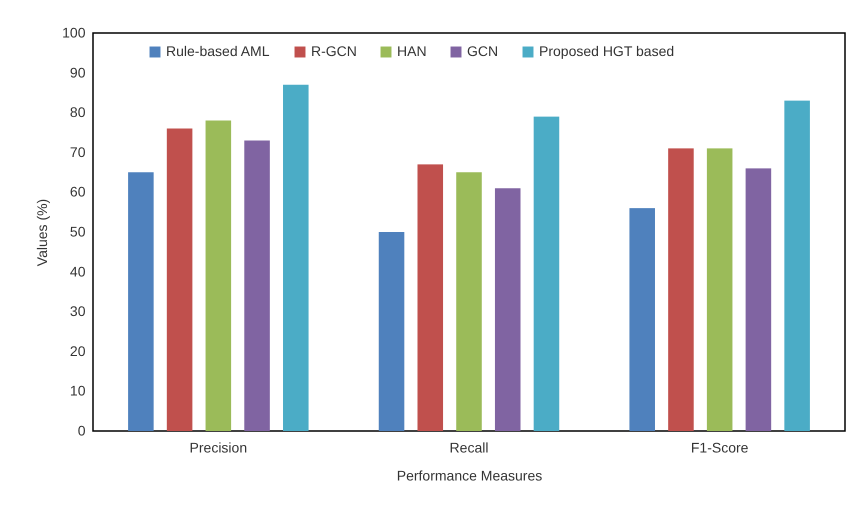 The image size is (857, 510). I want to click on y-tick-label: 10, so click(78, 390).